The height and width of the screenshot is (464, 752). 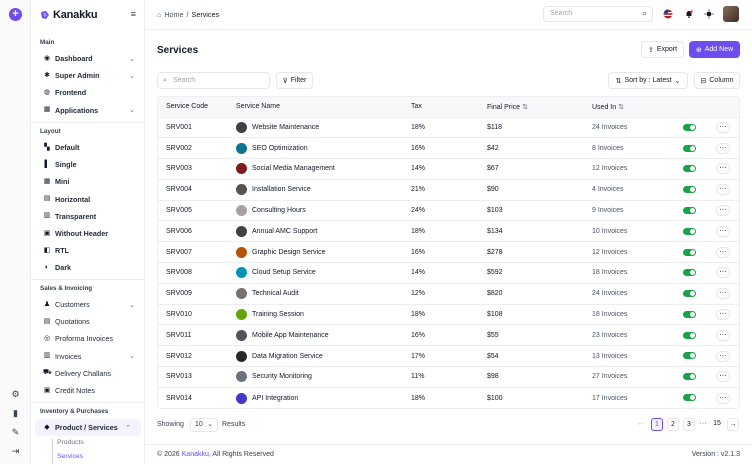 I want to click on sidebar-item-services: Services, so click(x=70, y=457).